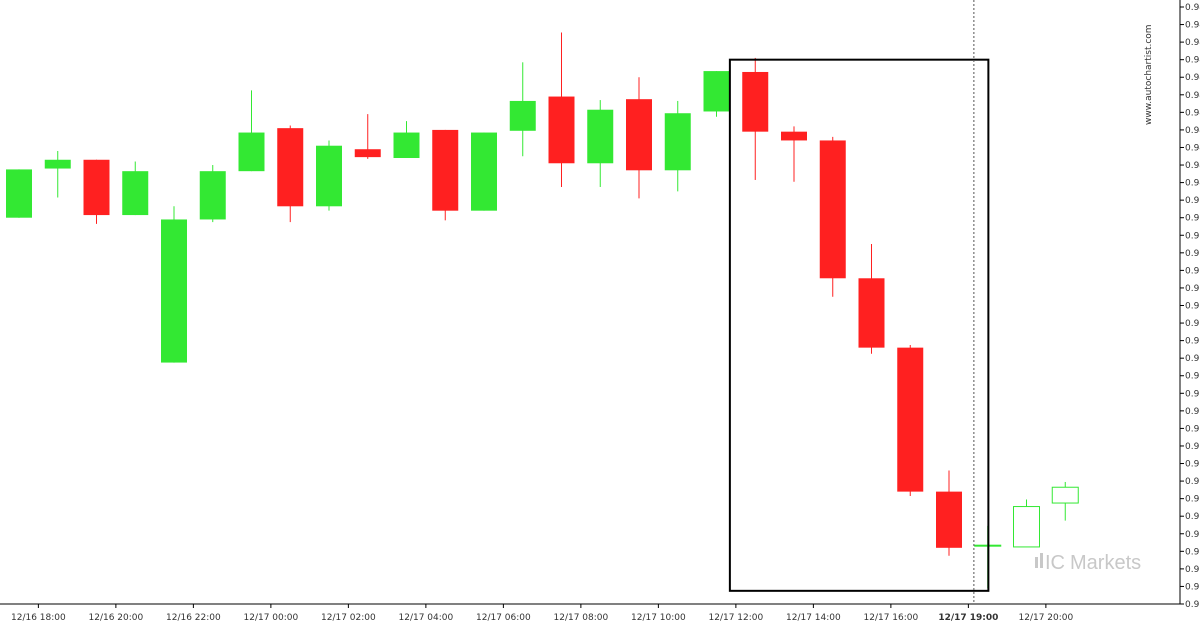 This screenshot has height=630, width=1200. Describe the element at coordinates (1192, 359) in the screenshot. I see `y-tick-label: 0.9381` at that location.